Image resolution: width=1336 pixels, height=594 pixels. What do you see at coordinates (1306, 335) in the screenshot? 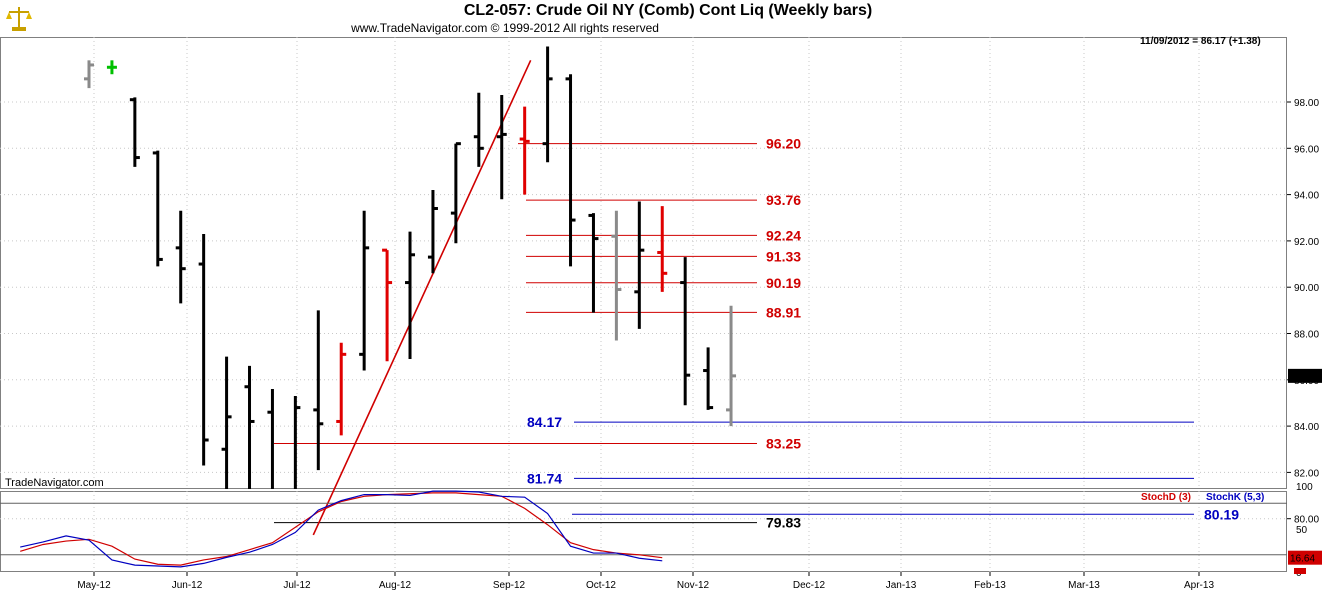
I see `y-tick-label: 88.00` at bounding box center [1306, 335].